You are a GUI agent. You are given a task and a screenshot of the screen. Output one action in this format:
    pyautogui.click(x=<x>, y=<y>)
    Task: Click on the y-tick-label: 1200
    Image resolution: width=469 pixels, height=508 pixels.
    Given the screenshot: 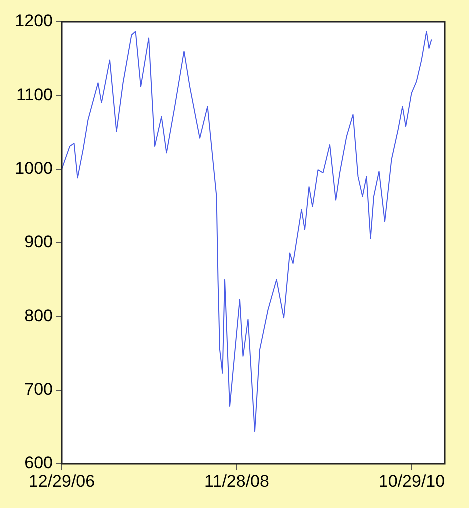 What is the action you would take?
    pyautogui.click(x=34, y=21)
    